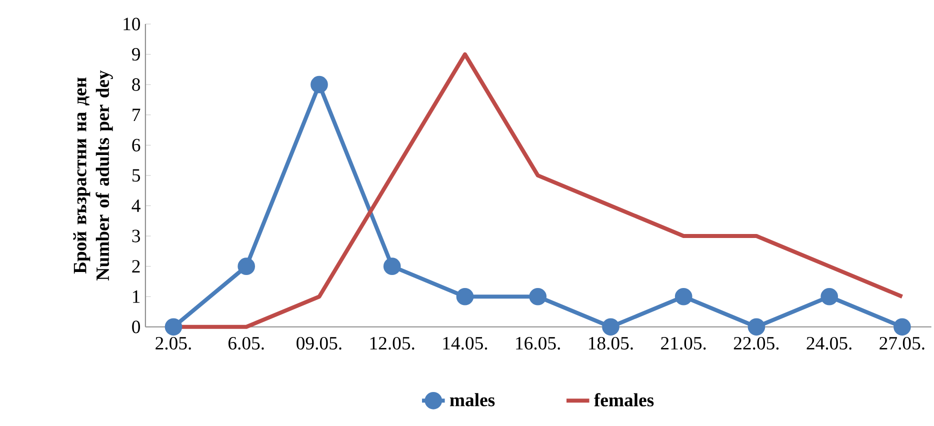 Image resolution: width=934 pixels, height=426 pixels. What do you see at coordinates (136, 236) in the screenshot?
I see `y-tick-label: 3` at bounding box center [136, 236].